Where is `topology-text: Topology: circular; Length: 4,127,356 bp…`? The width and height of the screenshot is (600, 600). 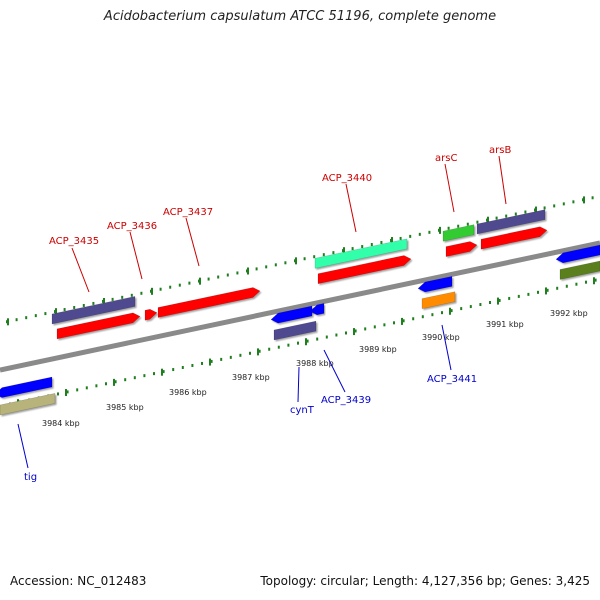
topology-text: Topology: circular; Length: 4,127,356 bp… is located at coordinates (425, 581).